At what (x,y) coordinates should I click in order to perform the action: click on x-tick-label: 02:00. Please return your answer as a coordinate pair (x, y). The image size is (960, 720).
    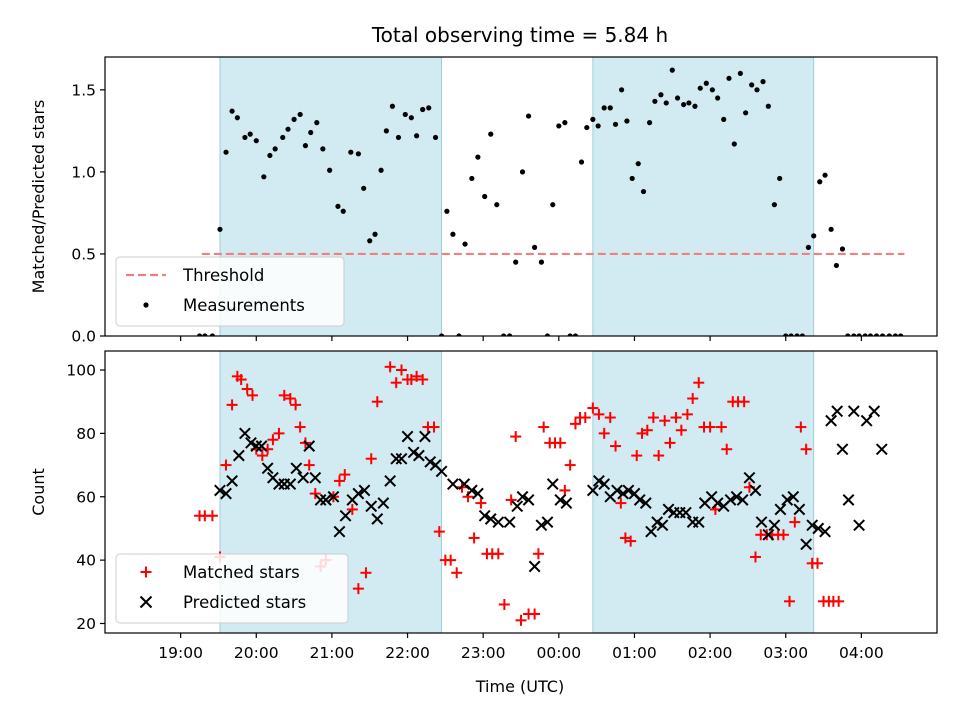
    Looking at the image, I should click on (710, 653).